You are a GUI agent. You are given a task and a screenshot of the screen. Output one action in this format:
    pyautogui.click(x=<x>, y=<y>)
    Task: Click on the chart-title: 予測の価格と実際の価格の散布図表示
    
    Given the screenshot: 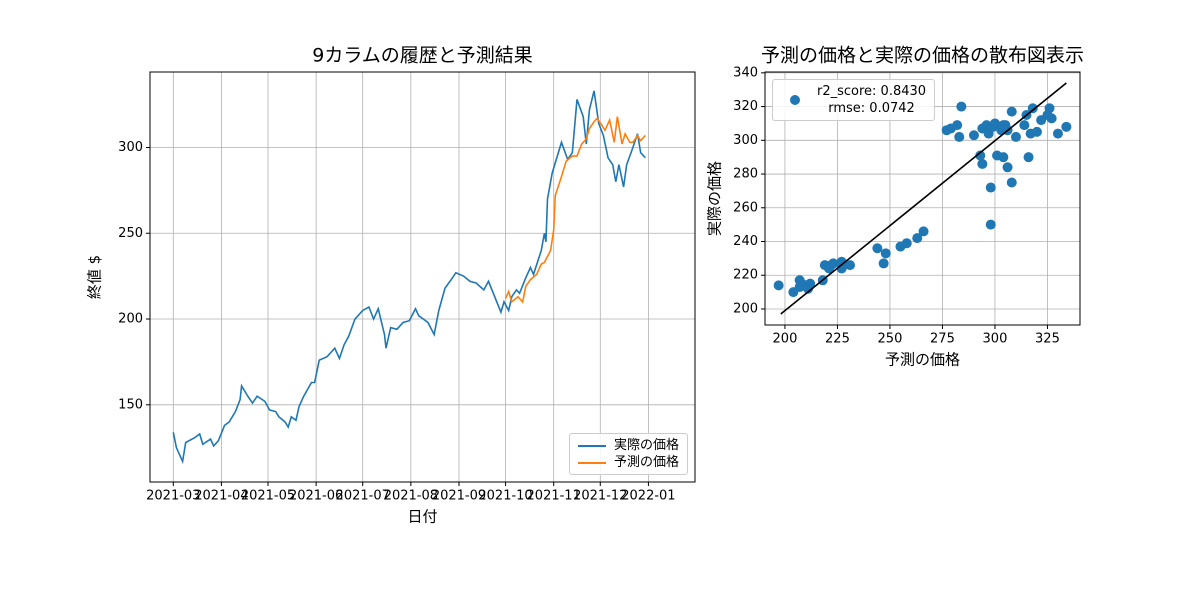 What is the action you would take?
    pyautogui.click(x=922, y=56)
    